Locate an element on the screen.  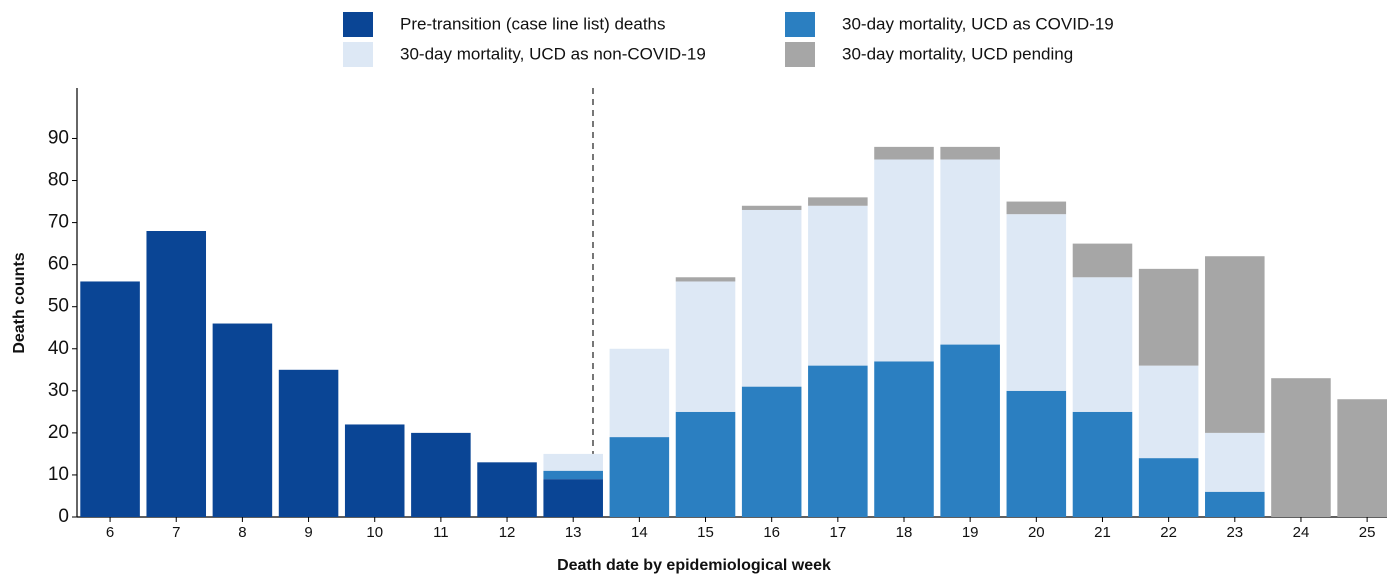
x-tick-label: 19 is located at coordinates (970, 532).